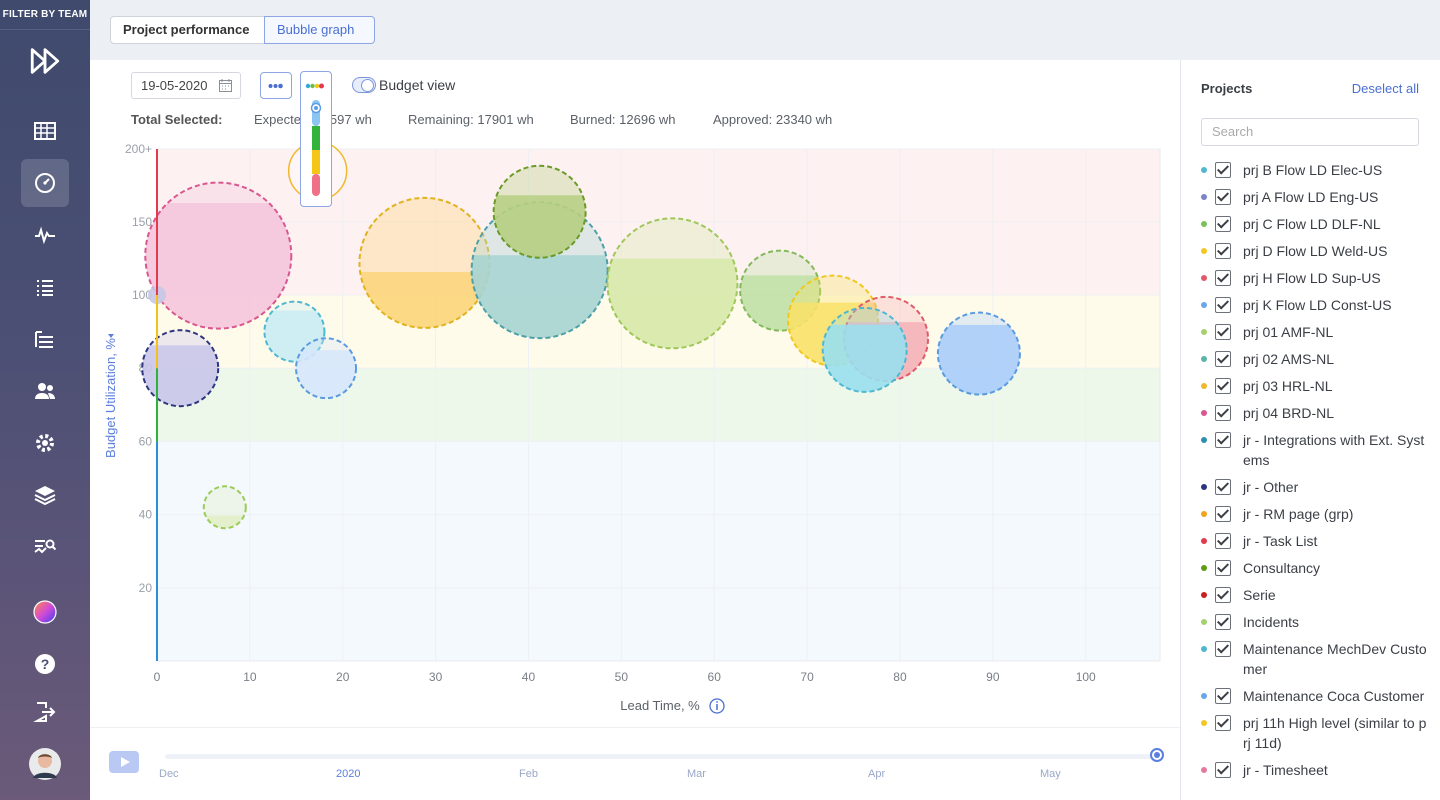 The image size is (1440, 800). Describe the element at coordinates (45, 235) in the screenshot. I see `activity-icon` at that location.